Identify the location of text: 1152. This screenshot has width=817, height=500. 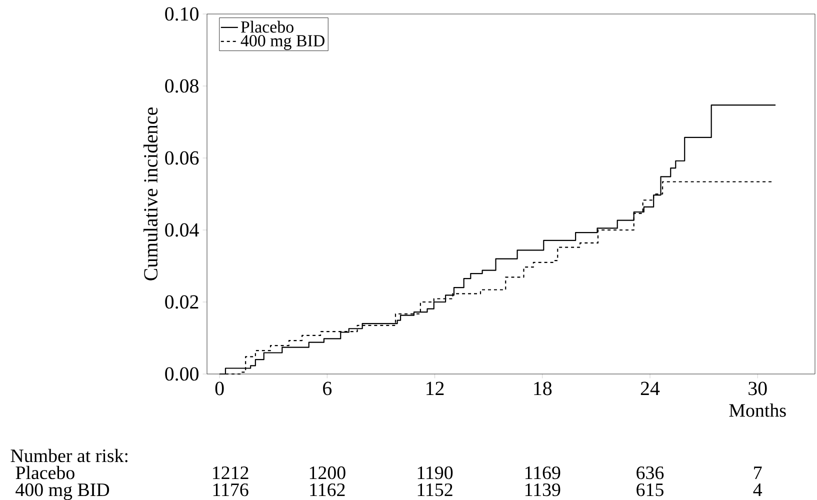
(435, 489).